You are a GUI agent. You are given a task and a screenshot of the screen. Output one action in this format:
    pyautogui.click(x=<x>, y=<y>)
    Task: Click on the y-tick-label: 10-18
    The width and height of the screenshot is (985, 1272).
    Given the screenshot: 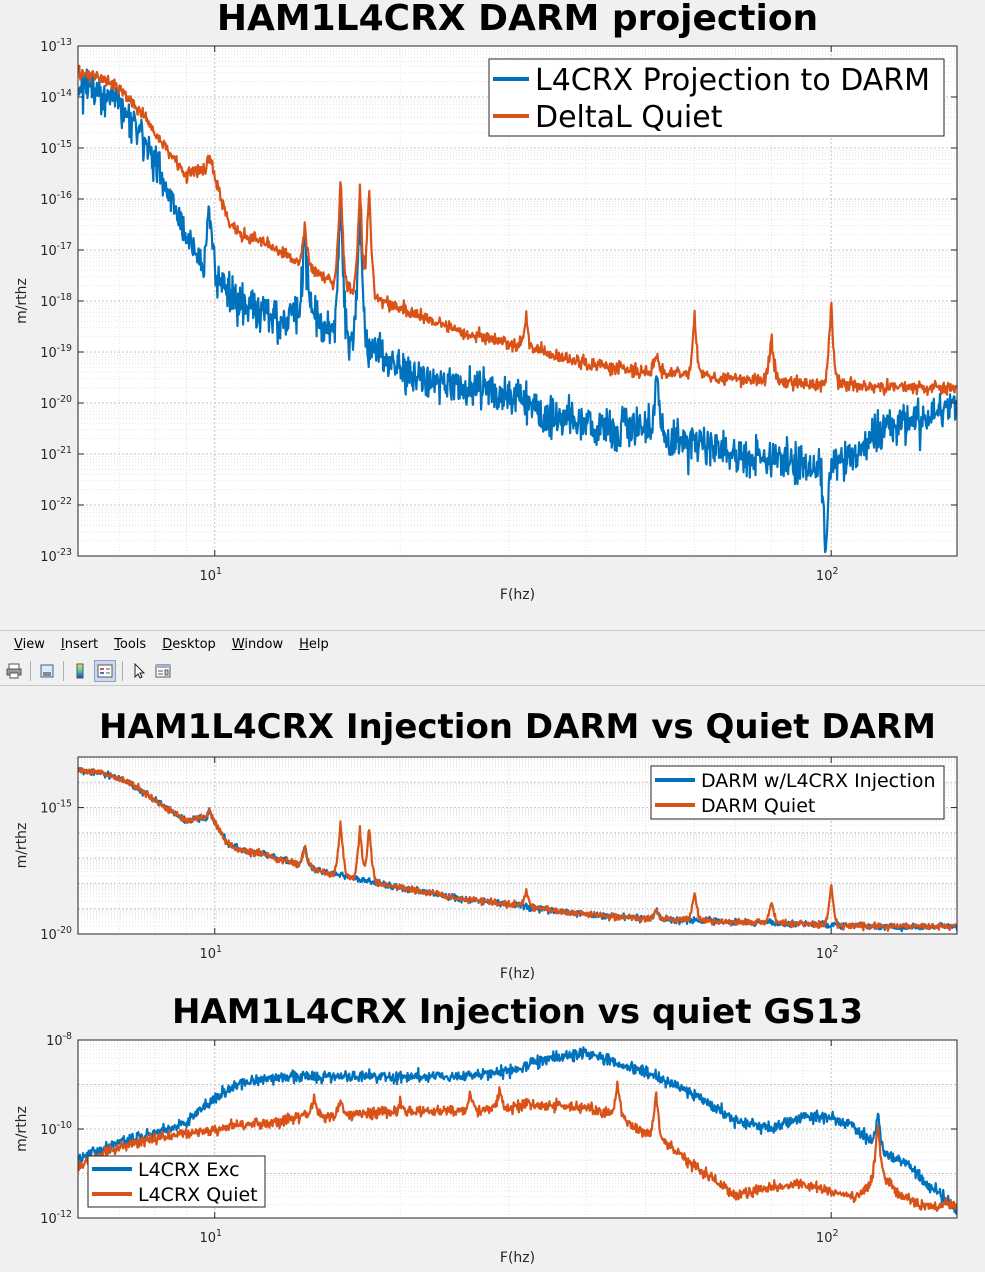 What is the action you would take?
    pyautogui.click(x=56, y=301)
    